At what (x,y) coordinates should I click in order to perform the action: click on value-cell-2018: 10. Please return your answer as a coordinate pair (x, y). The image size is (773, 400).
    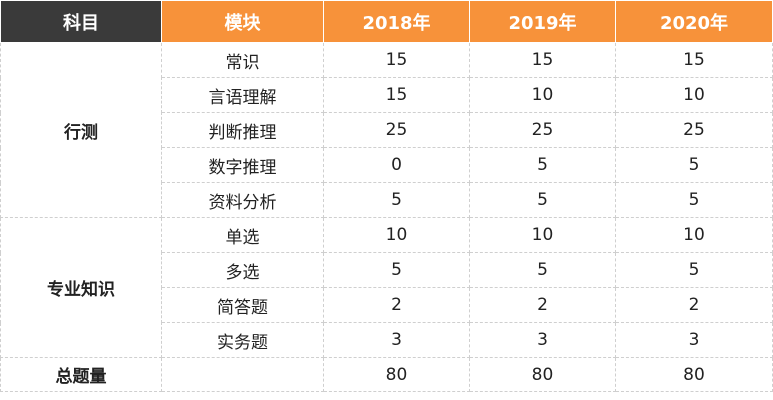
    Looking at the image, I should click on (396, 235).